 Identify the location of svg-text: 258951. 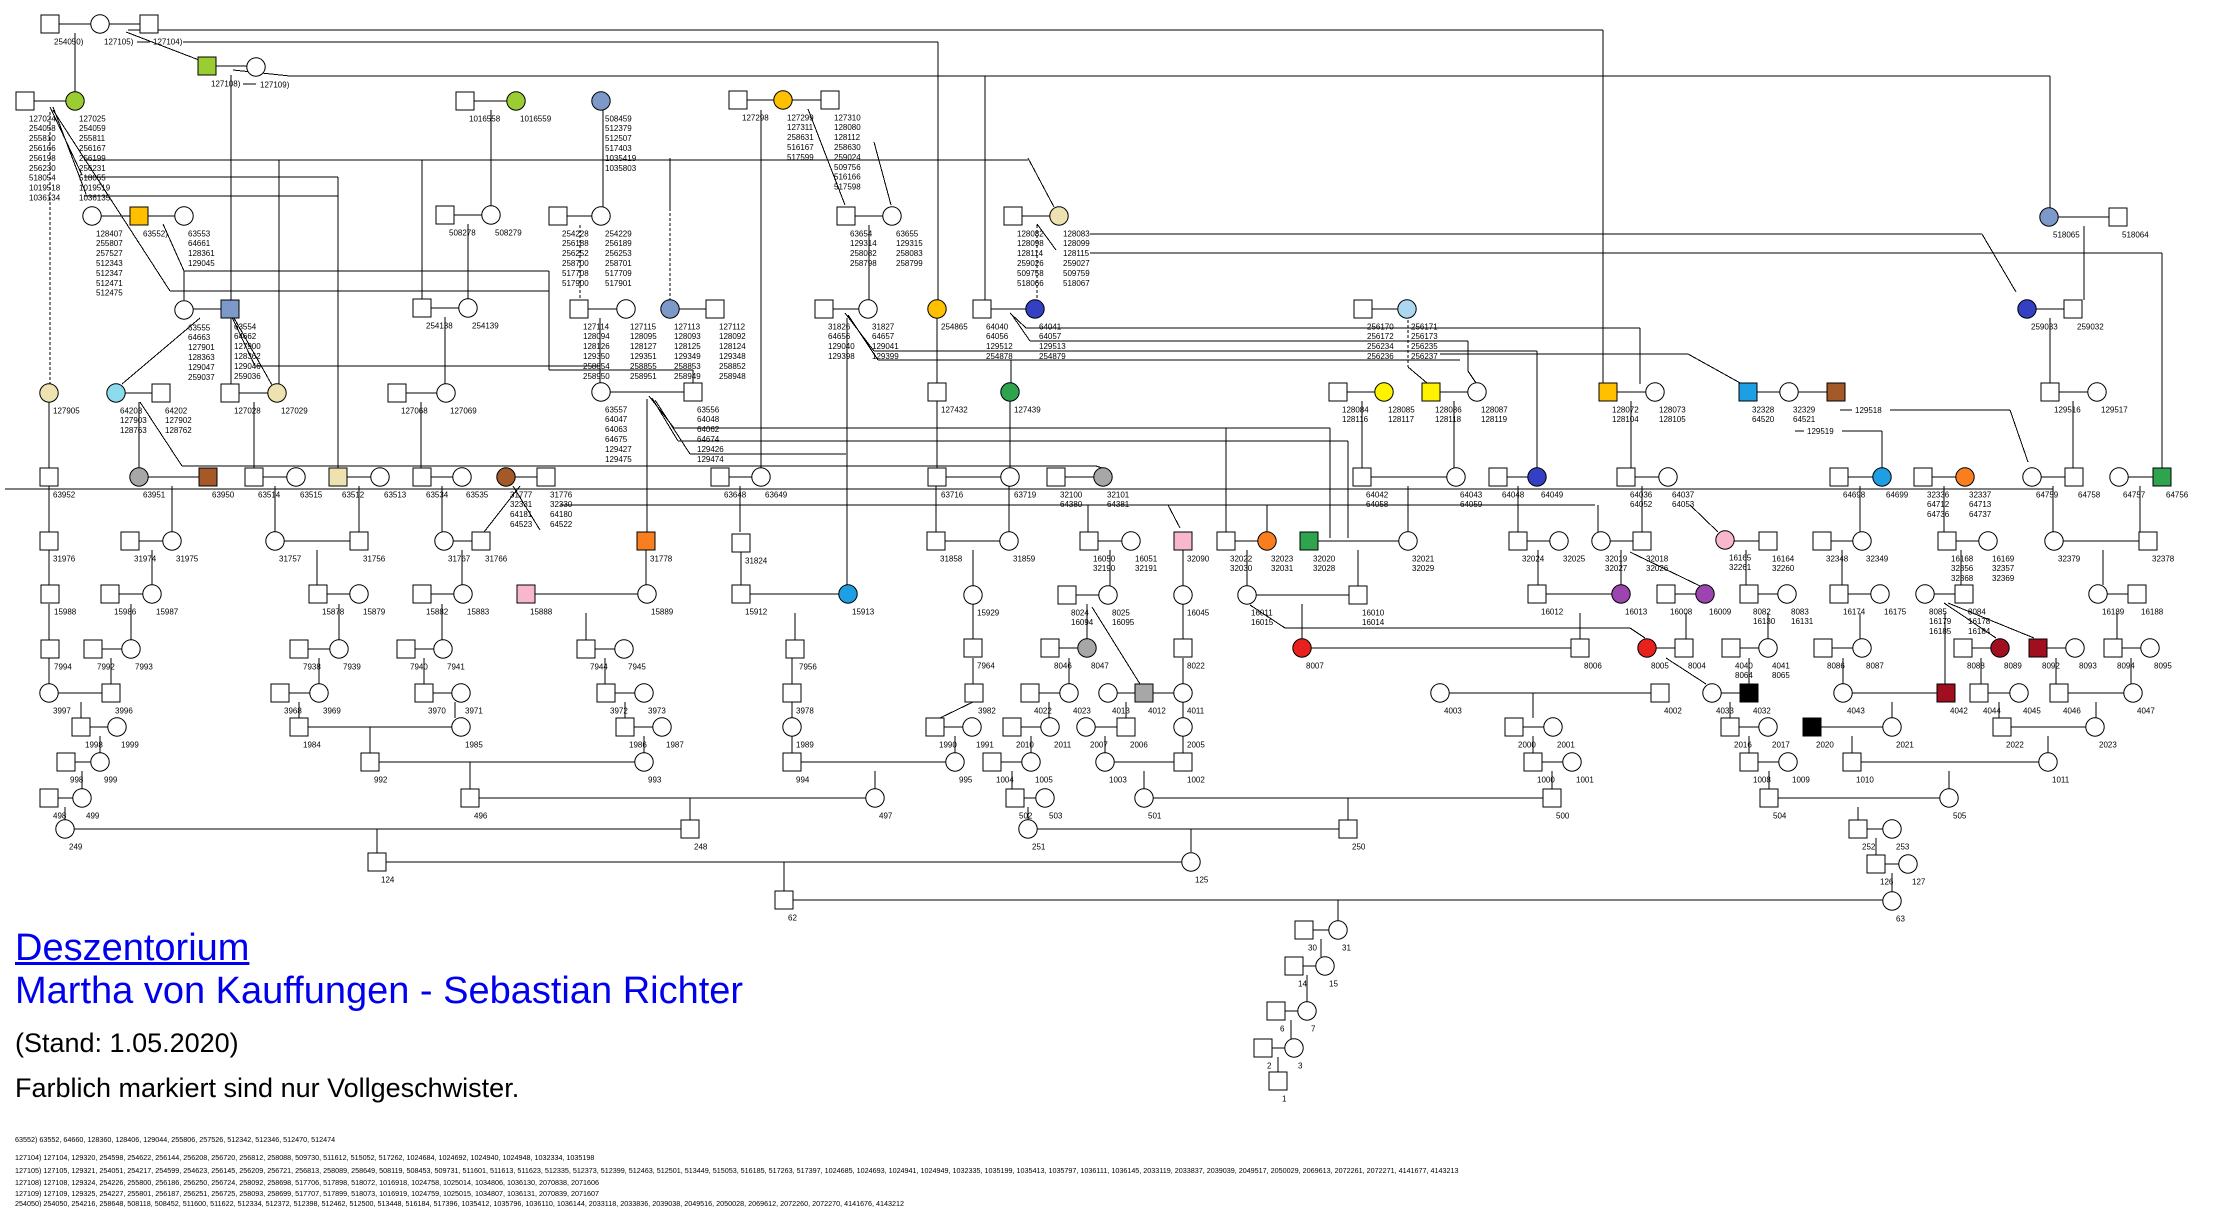
(643, 376).